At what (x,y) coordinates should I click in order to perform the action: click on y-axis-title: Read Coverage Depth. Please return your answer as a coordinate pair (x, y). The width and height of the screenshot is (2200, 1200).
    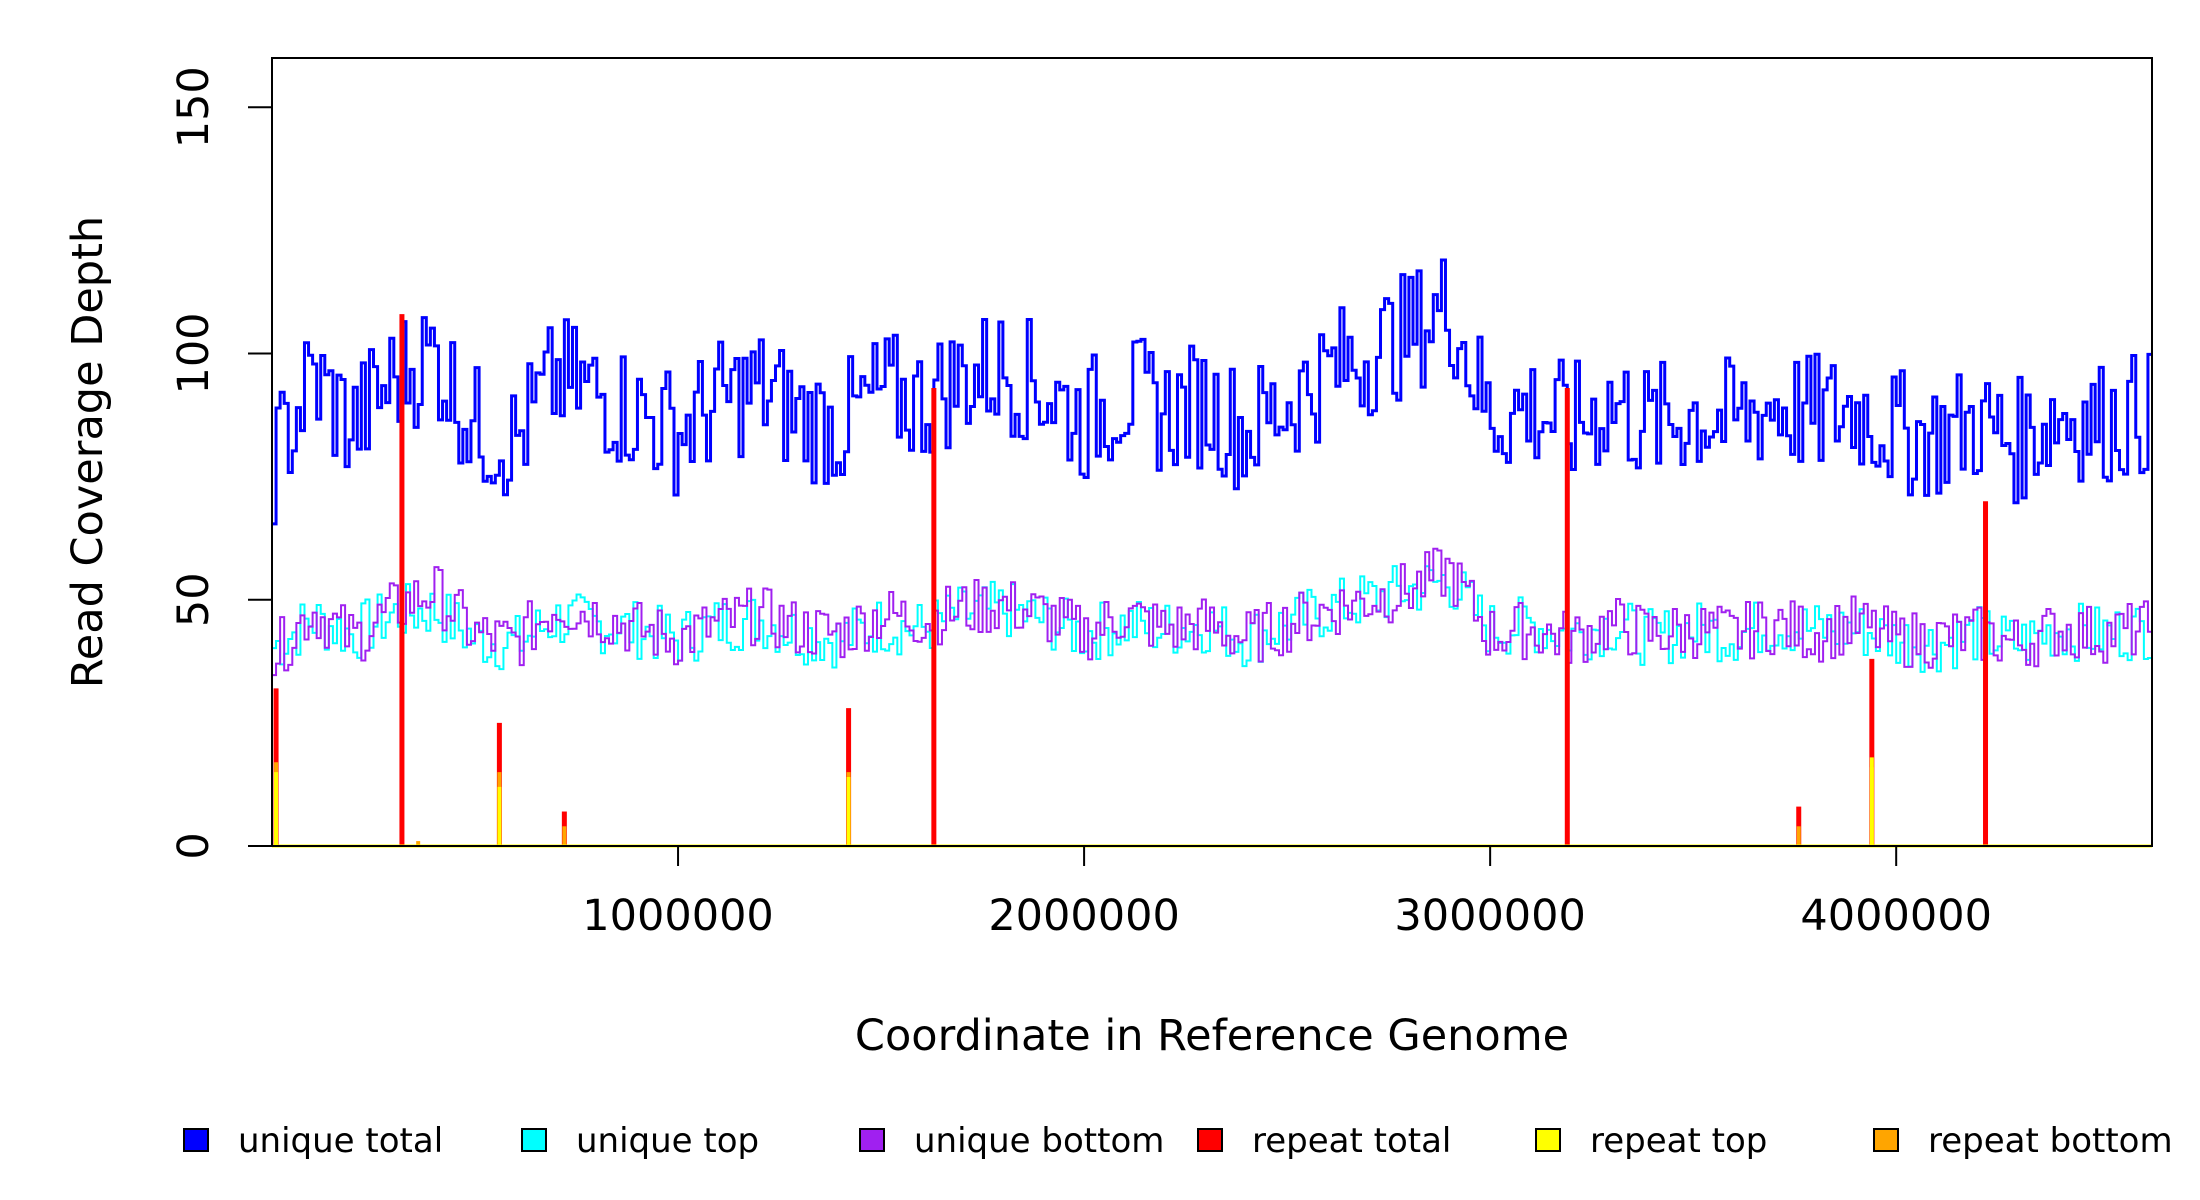
    Looking at the image, I should click on (88, 452).